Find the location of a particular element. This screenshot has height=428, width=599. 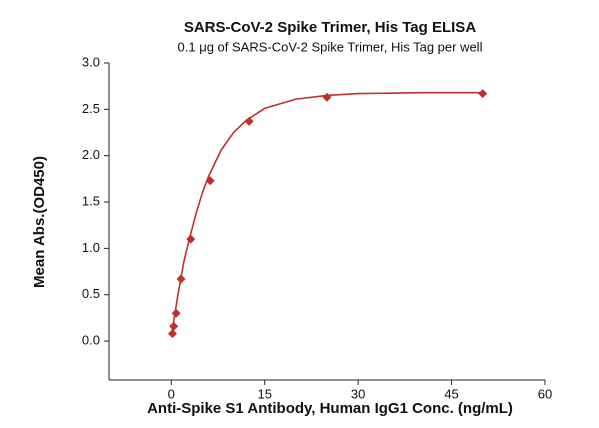

y-axis-label: Mean Abs.(OD450) is located at coordinates (39, 222).